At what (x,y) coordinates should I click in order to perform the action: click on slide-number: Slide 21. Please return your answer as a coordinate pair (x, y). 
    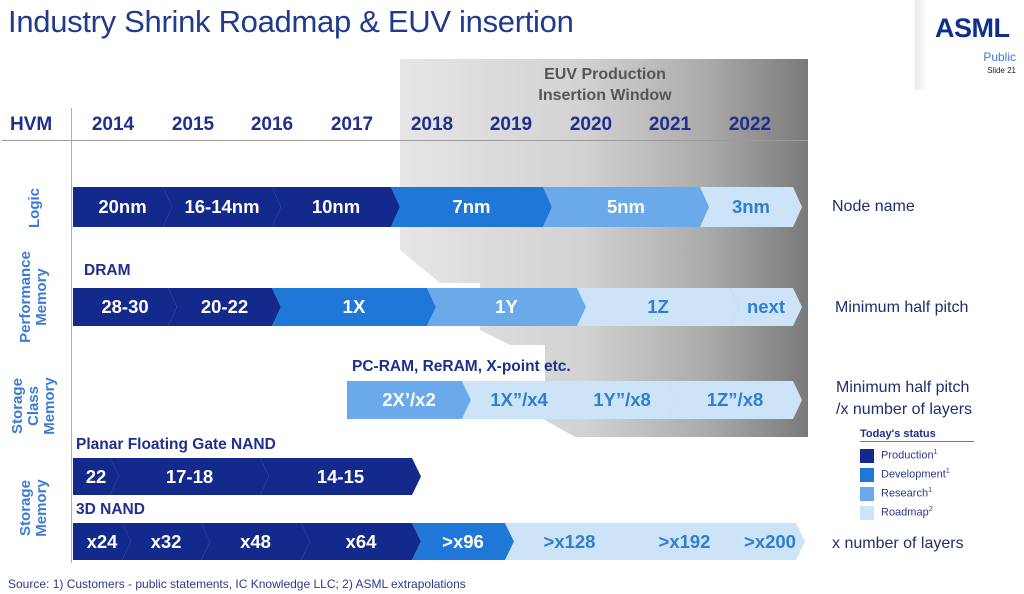
    Looking at the image, I should click on (1001, 70).